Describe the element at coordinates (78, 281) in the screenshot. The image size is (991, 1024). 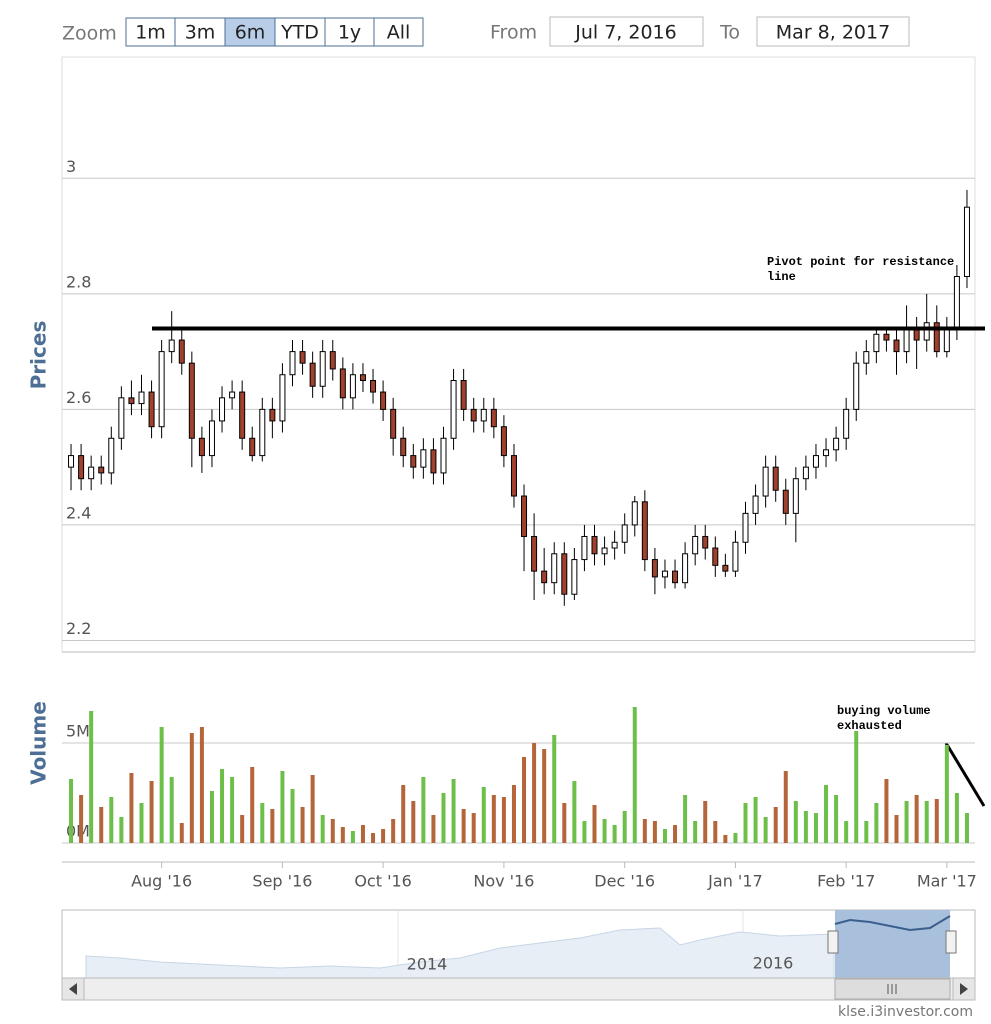
I see `y-tick-label: 2.8` at that location.